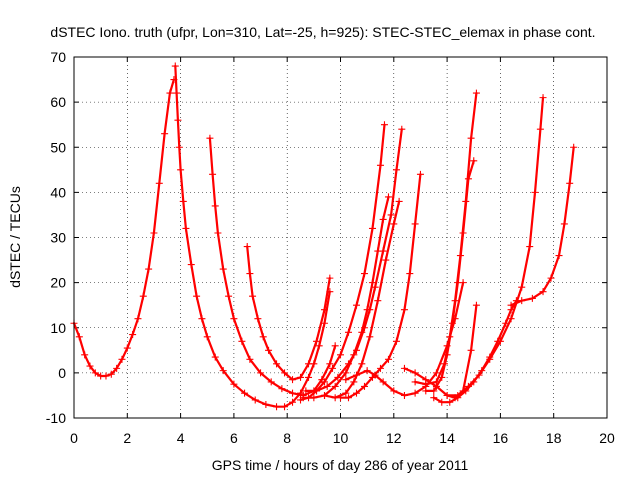  Describe the element at coordinates (340, 465) in the screenshot. I see `x-axis-label: GPS time / hours of day 286 of year 2011` at that location.